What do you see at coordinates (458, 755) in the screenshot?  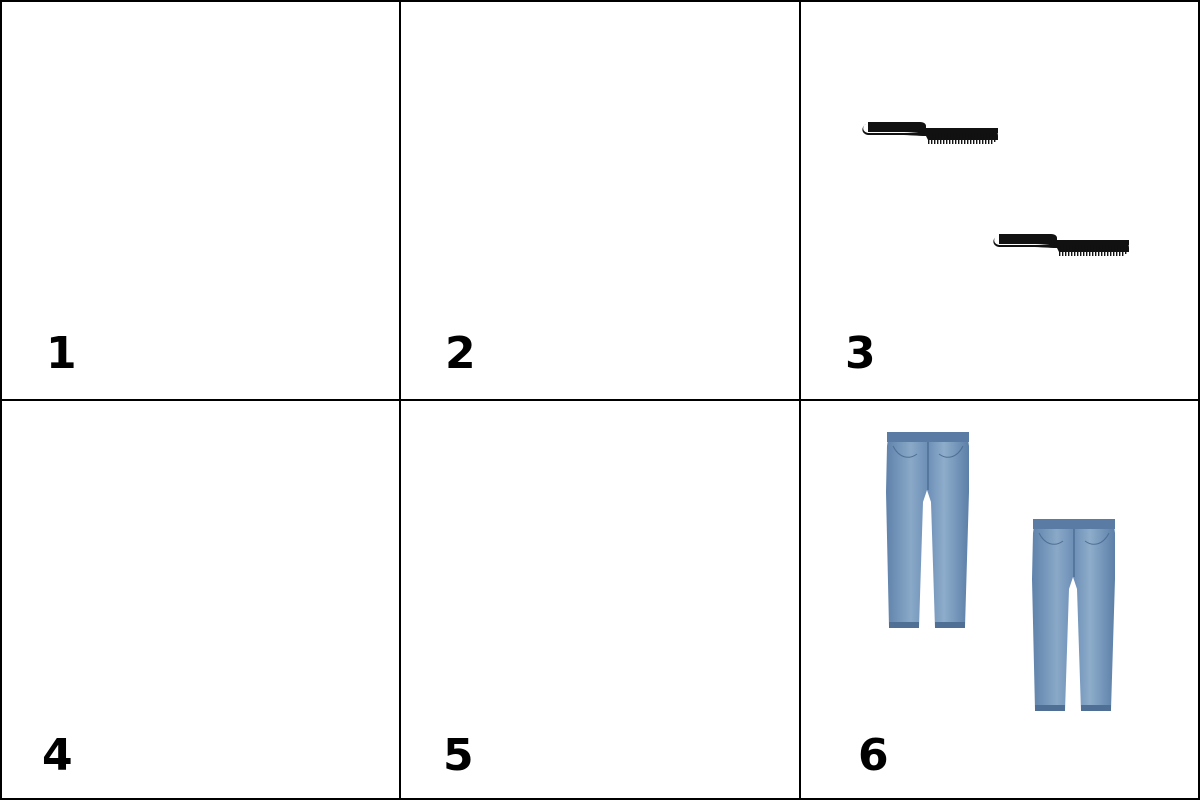 I see `cell-number: 5` at bounding box center [458, 755].